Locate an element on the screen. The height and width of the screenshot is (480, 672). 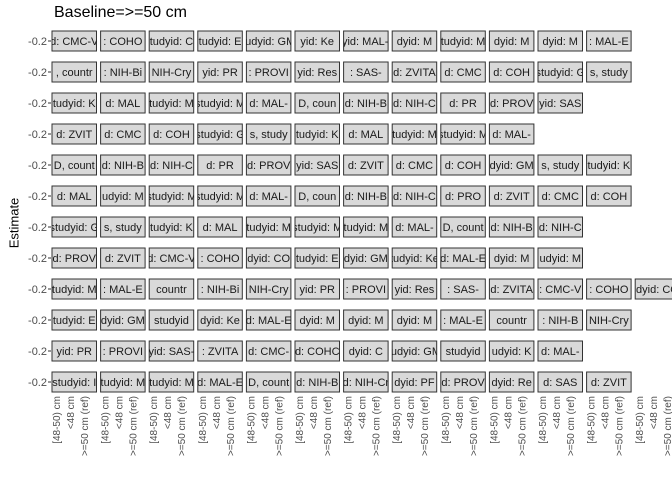
facet-strip-label: d: ZVITA is located at coordinates (511, 290).